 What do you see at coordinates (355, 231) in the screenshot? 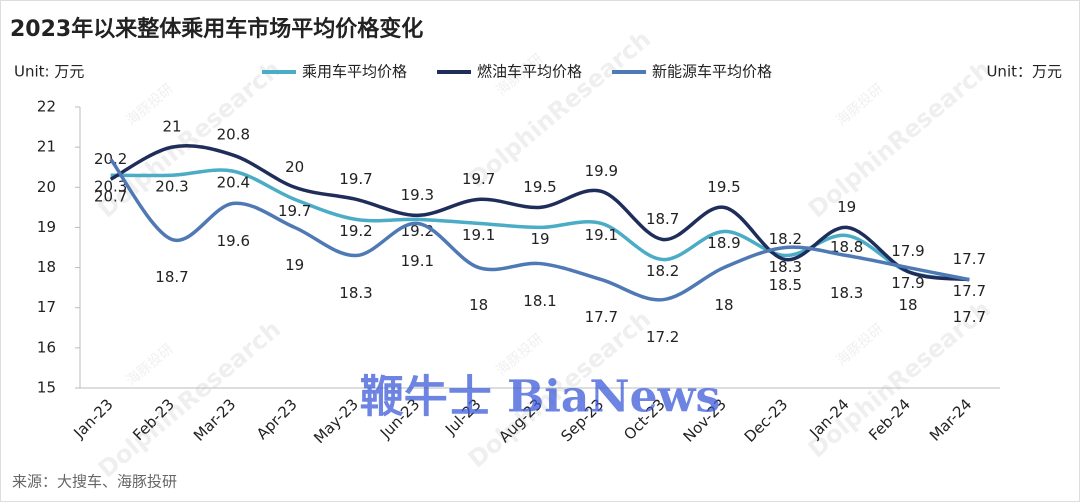
I see `value-label: 19.2` at bounding box center [355, 231].